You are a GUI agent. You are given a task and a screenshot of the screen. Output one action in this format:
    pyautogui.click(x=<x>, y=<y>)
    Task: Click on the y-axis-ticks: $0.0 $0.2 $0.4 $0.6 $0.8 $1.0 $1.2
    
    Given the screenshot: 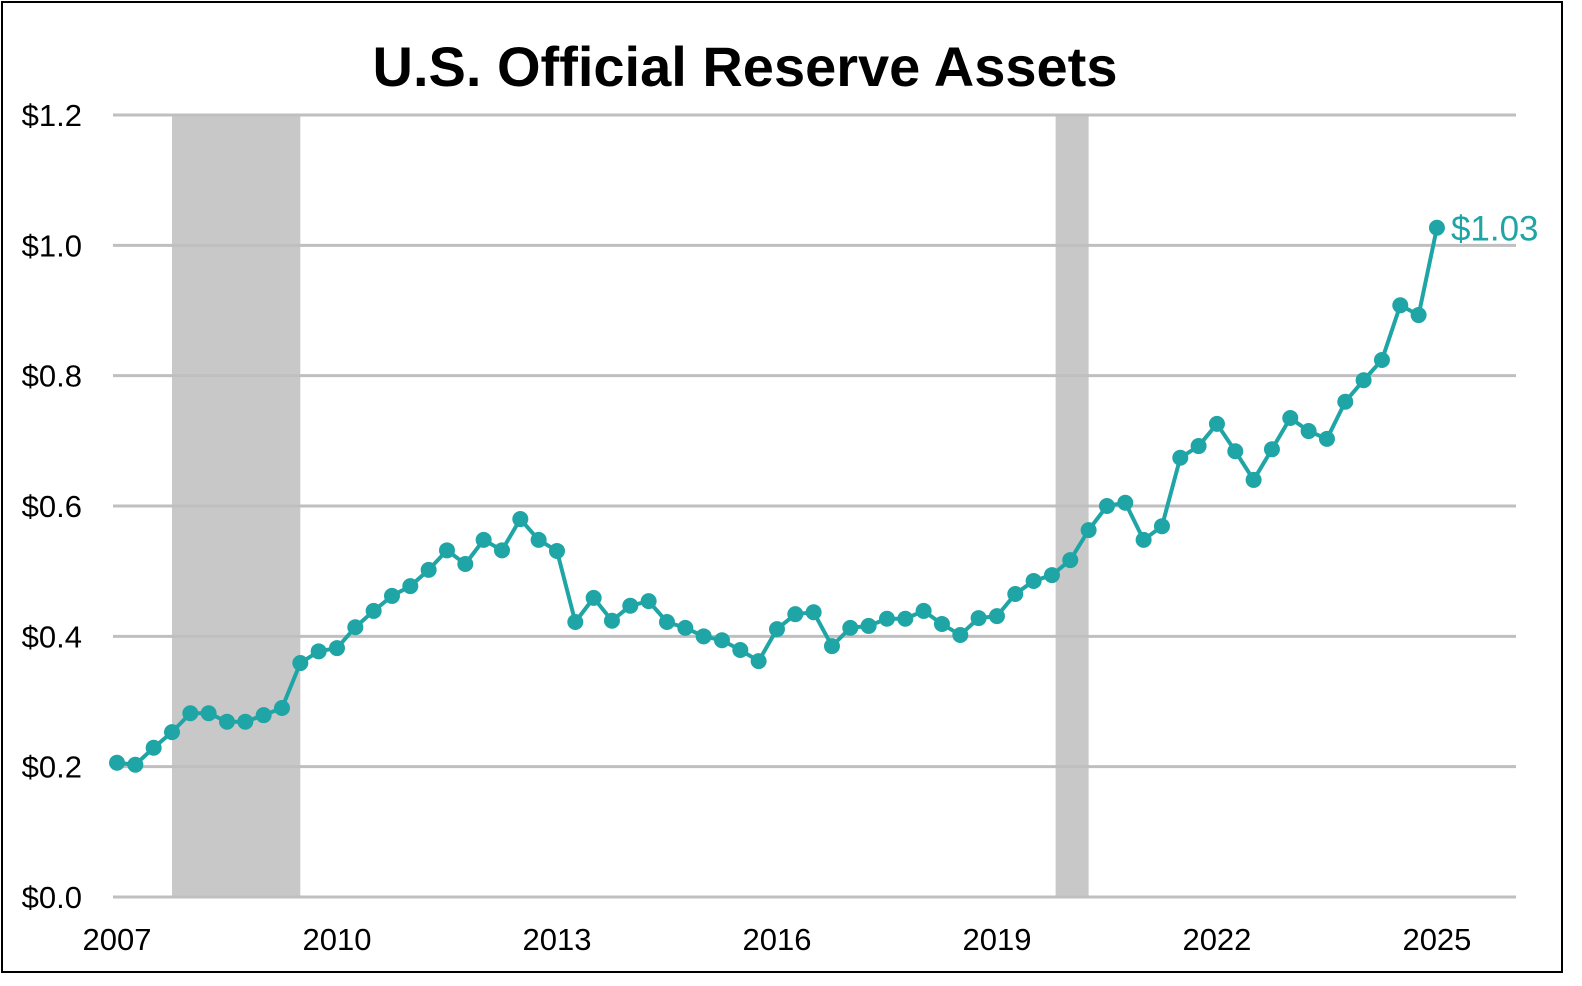 What is the action you would take?
    pyautogui.click(x=52, y=506)
    